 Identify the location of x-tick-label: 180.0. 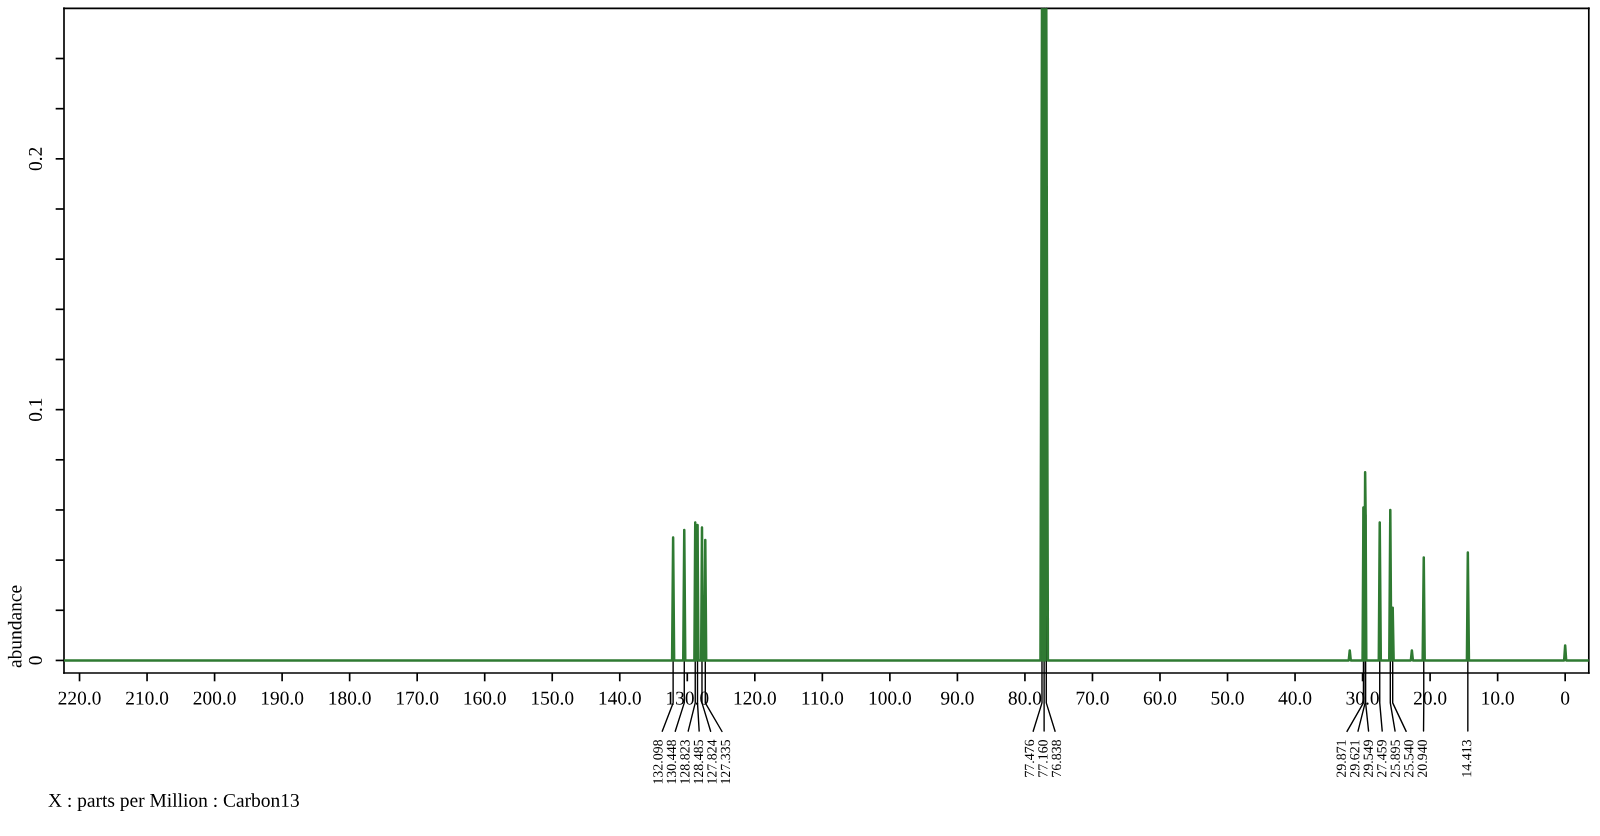
(350, 698).